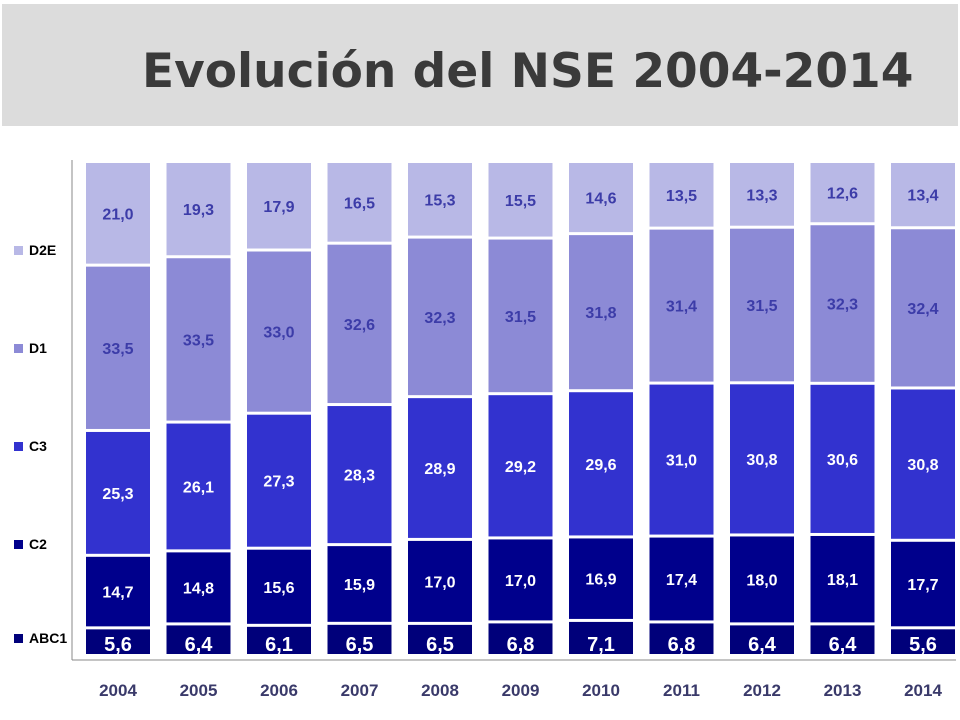 The width and height of the screenshot is (960, 720). I want to click on data-label-d1-2007: 32,6, so click(359, 325).